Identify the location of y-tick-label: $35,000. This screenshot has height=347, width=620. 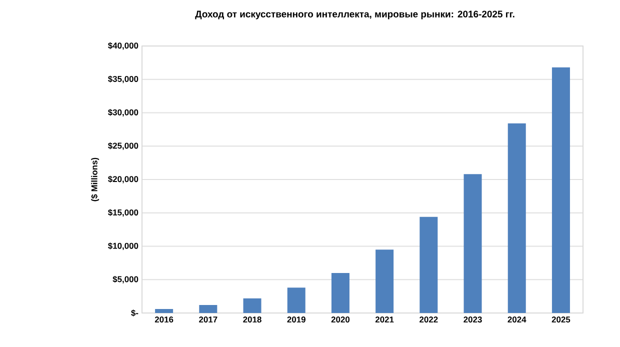
(123, 80).